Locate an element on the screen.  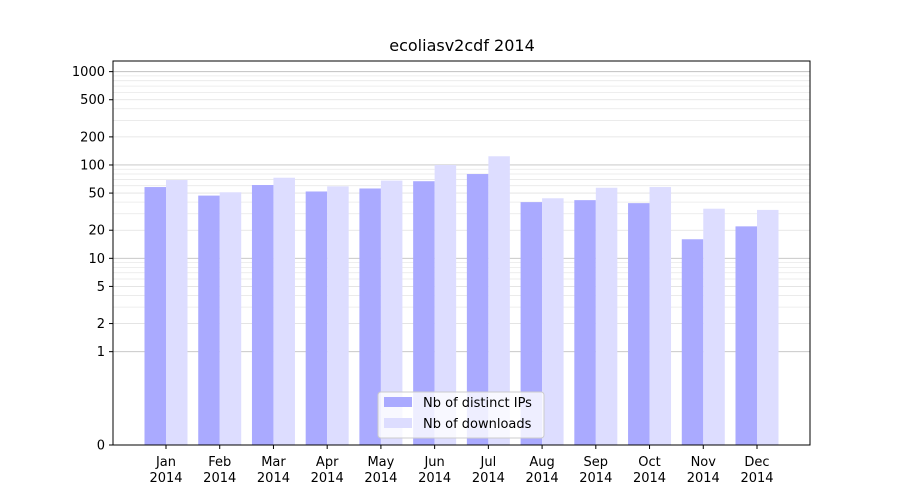
bar-distinct-ips-apr is located at coordinates (316, 318).